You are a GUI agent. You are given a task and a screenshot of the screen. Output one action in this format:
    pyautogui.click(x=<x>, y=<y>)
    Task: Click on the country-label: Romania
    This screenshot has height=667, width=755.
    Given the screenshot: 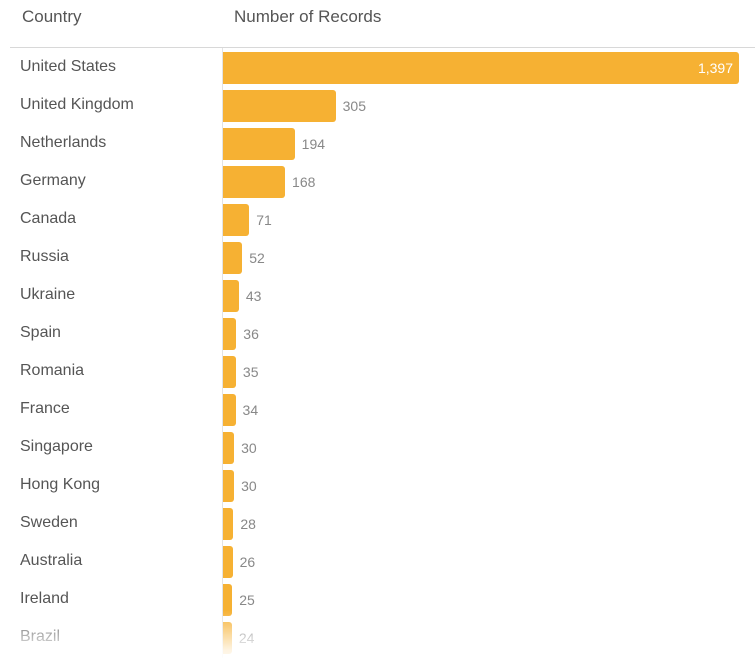 What is the action you would take?
    pyautogui.click(x=52, y=370)
    